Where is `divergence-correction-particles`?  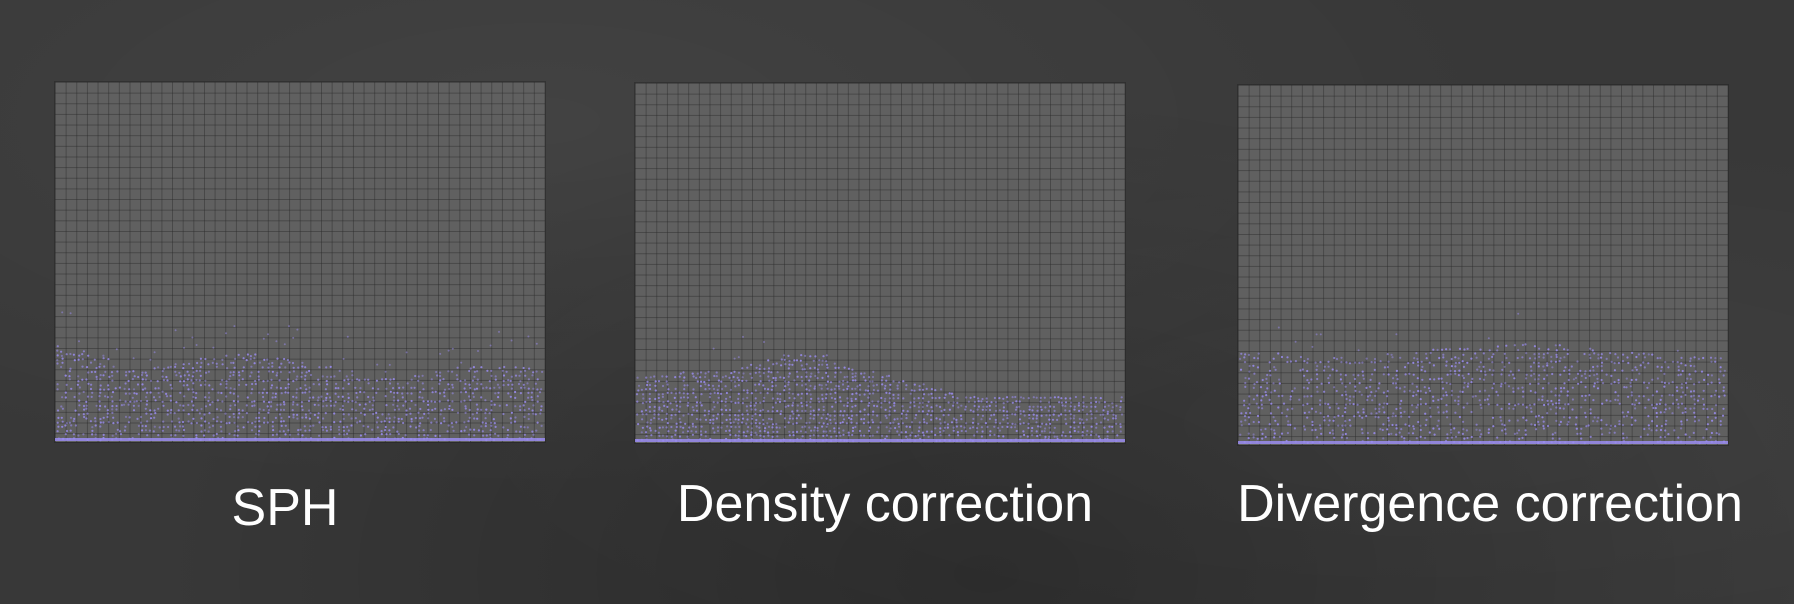 divergence-correction-particles is located at coordinates (1483, 378).